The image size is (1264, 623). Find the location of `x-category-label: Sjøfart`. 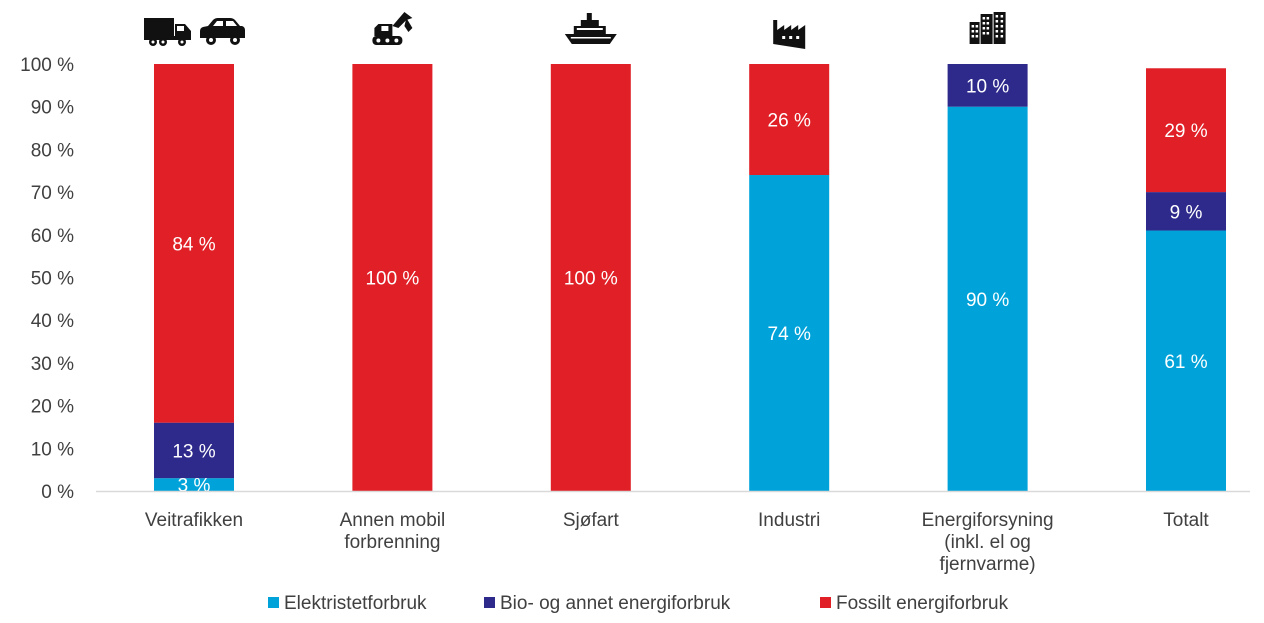

x-category-label: Sjøfart is located at coordinates (591, 520).